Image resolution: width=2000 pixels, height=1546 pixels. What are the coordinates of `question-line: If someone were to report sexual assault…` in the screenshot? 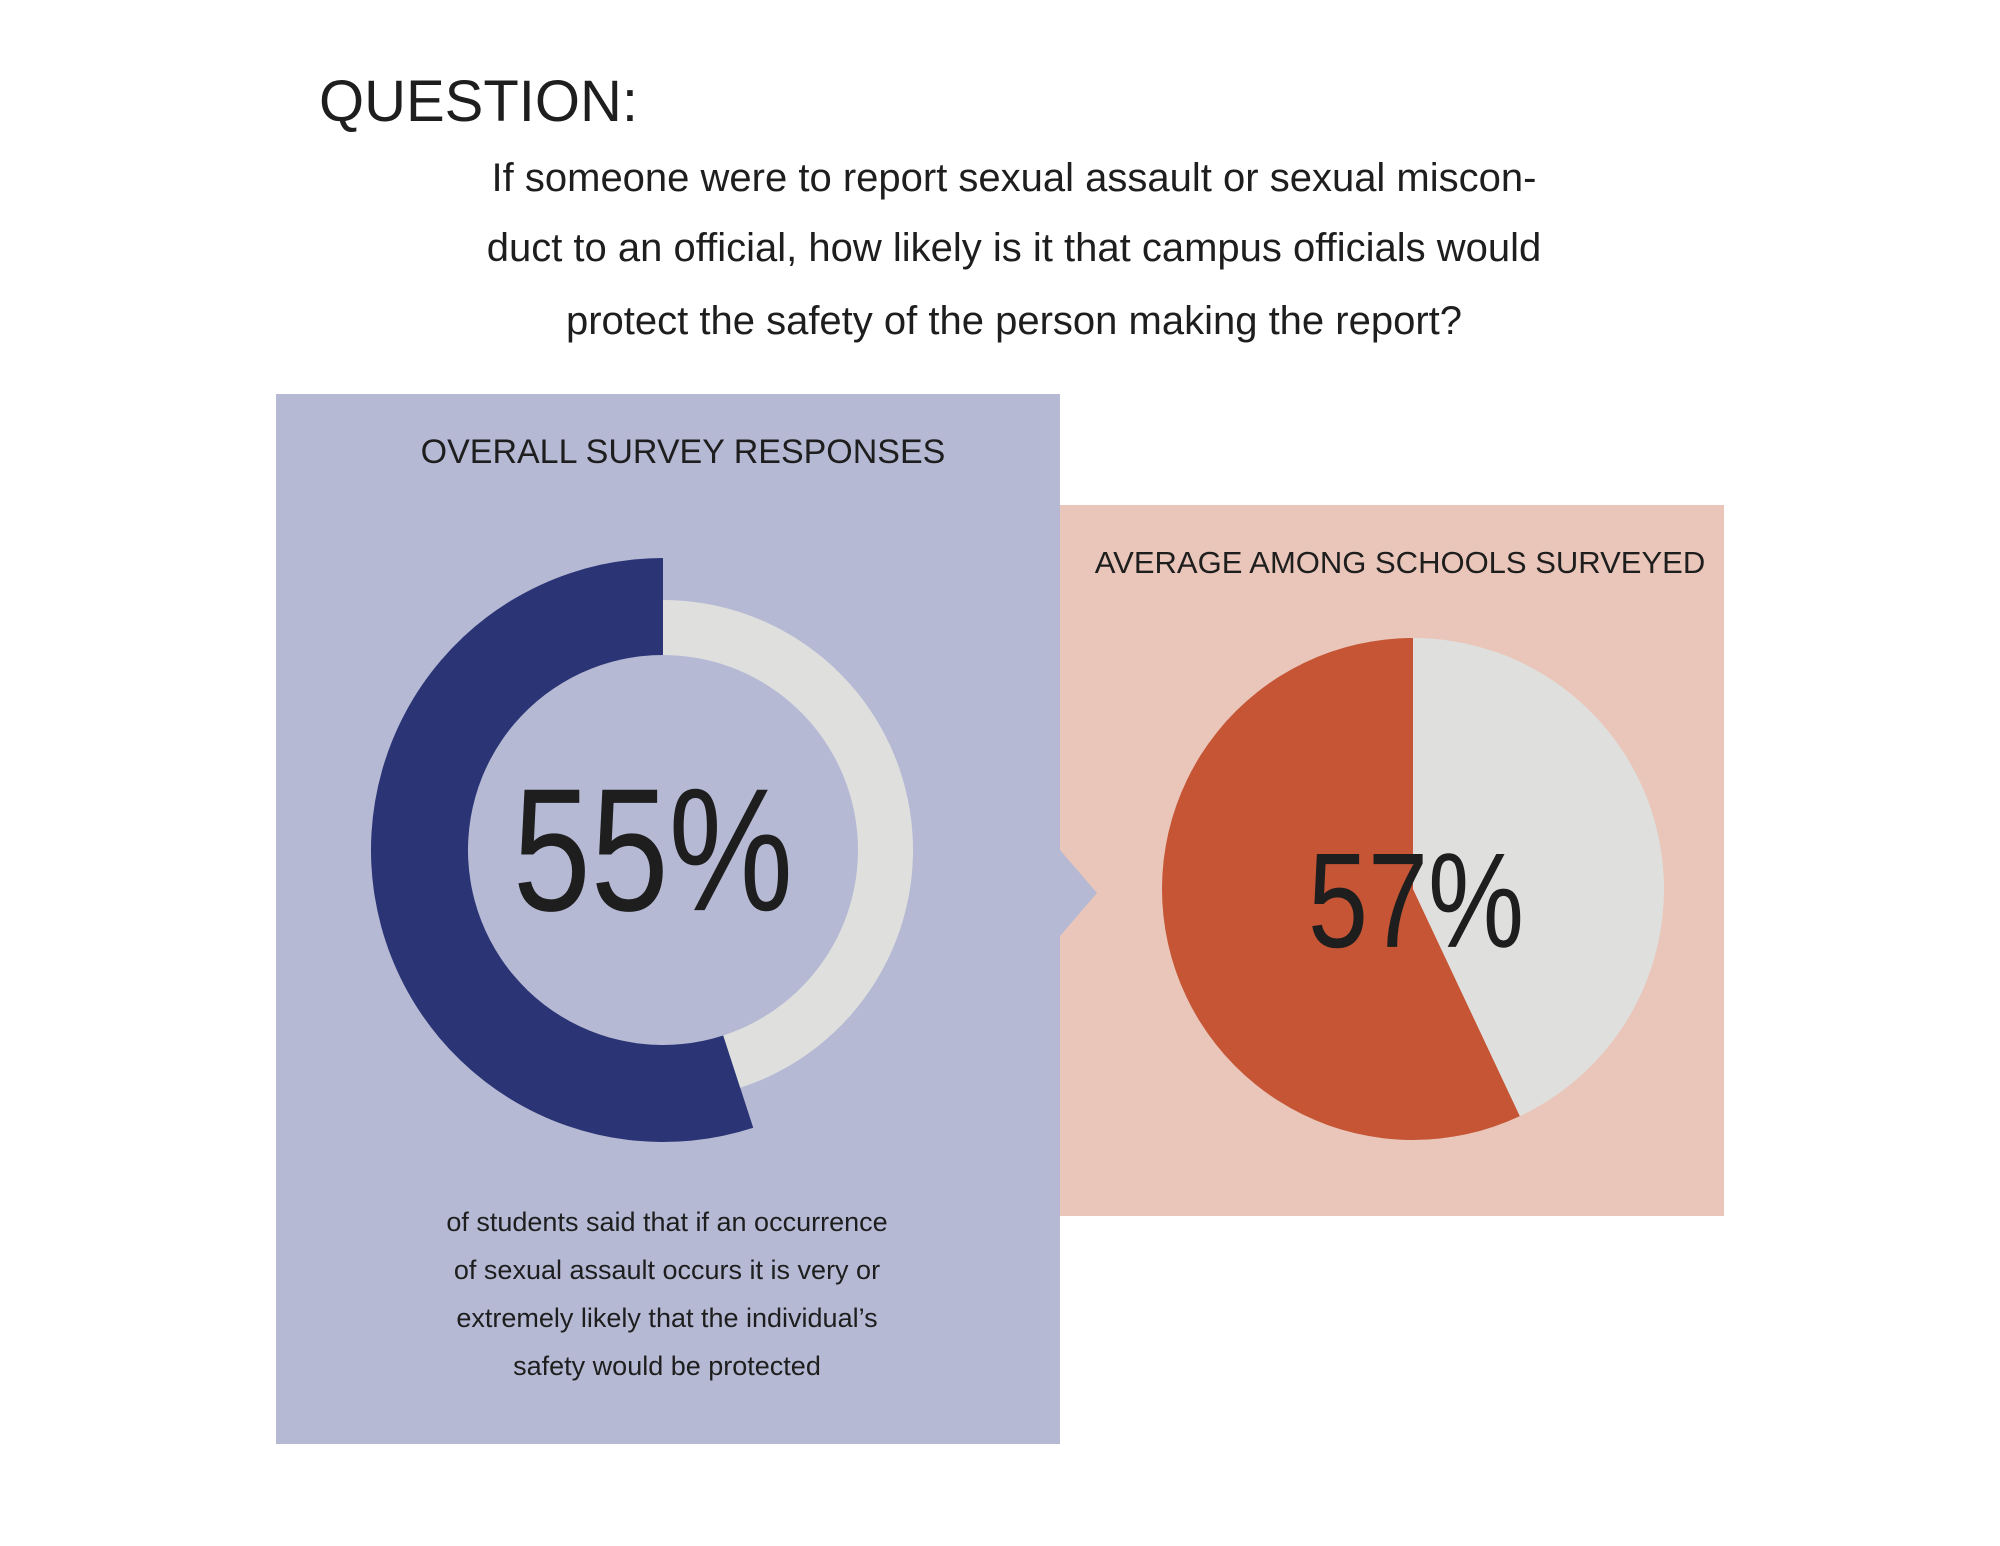 It's located at (1014, 178).